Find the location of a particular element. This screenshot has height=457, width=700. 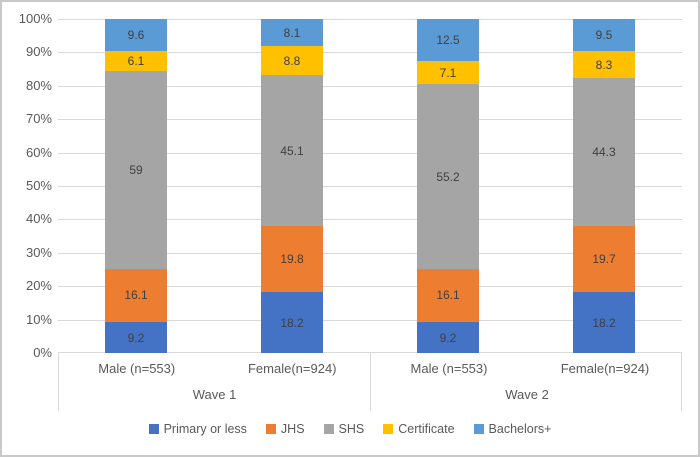

y-axis-tick-label: 0% is located at coordinates (42, 352).